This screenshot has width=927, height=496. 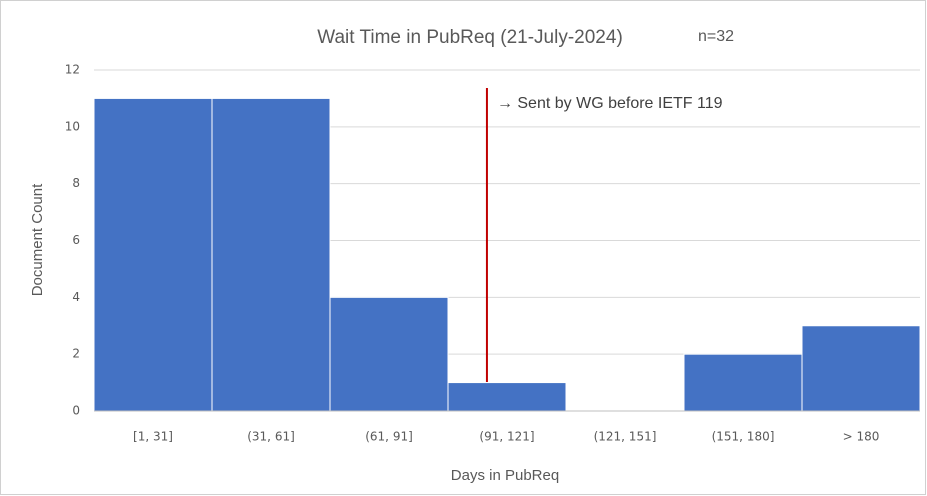 I want to click on x-tick-label: (91, 121], so click(x=506, y=437).